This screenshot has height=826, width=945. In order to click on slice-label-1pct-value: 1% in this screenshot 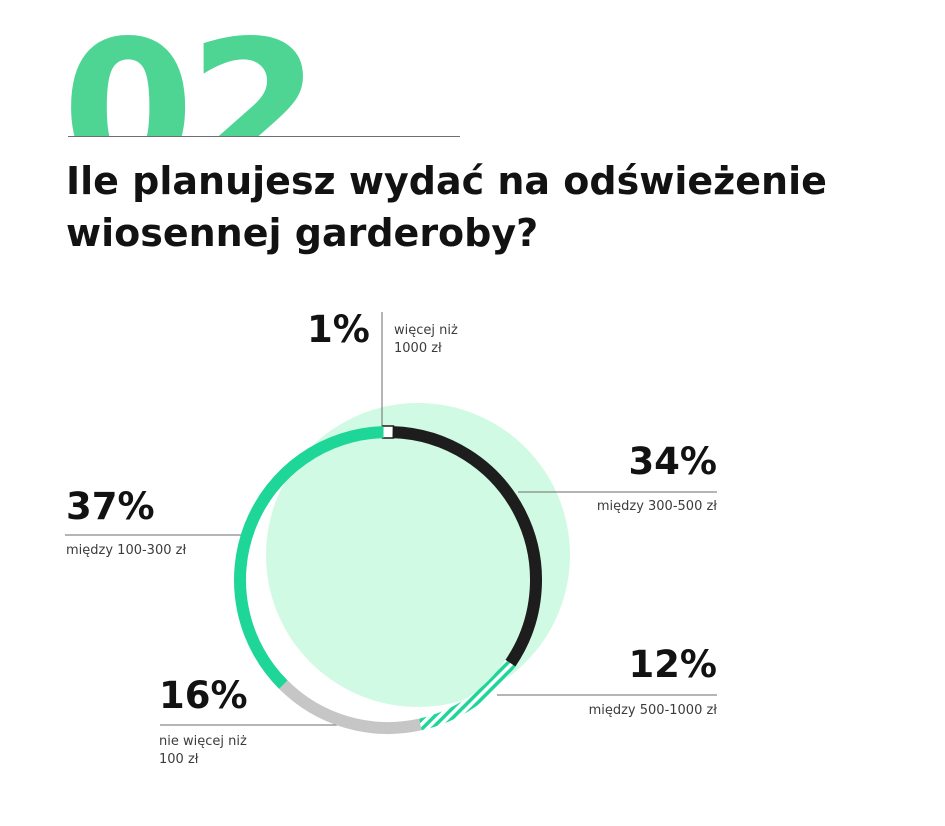, I will do `click(338, 329)`.